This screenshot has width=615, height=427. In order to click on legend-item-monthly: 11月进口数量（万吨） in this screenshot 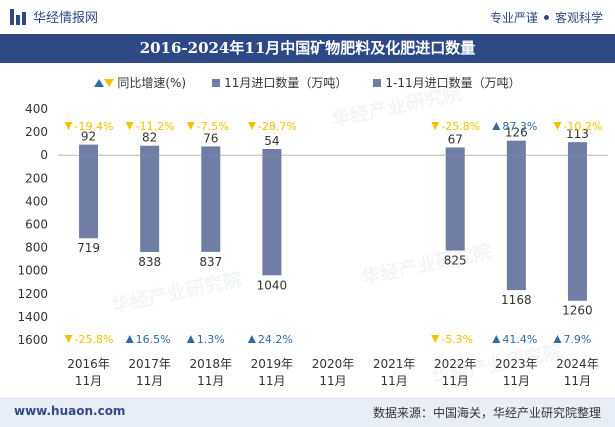, I will do `click(279, 82)`.